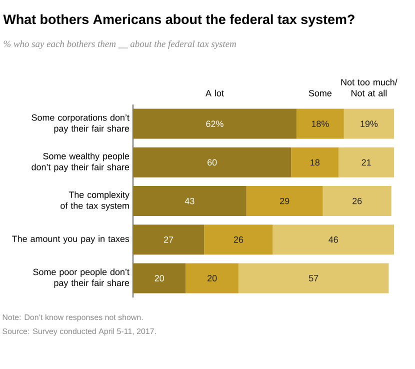 The width and height of the screenshot is (415, 369). I want to click on data-label: 27, so click(169, 239).